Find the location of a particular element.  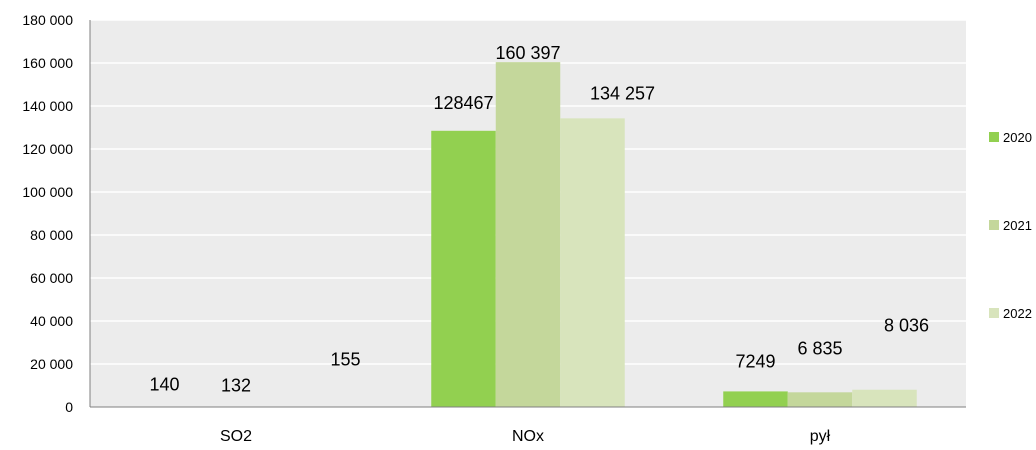

y-tick-label: 180 000 is located at coordinates (47, 20).